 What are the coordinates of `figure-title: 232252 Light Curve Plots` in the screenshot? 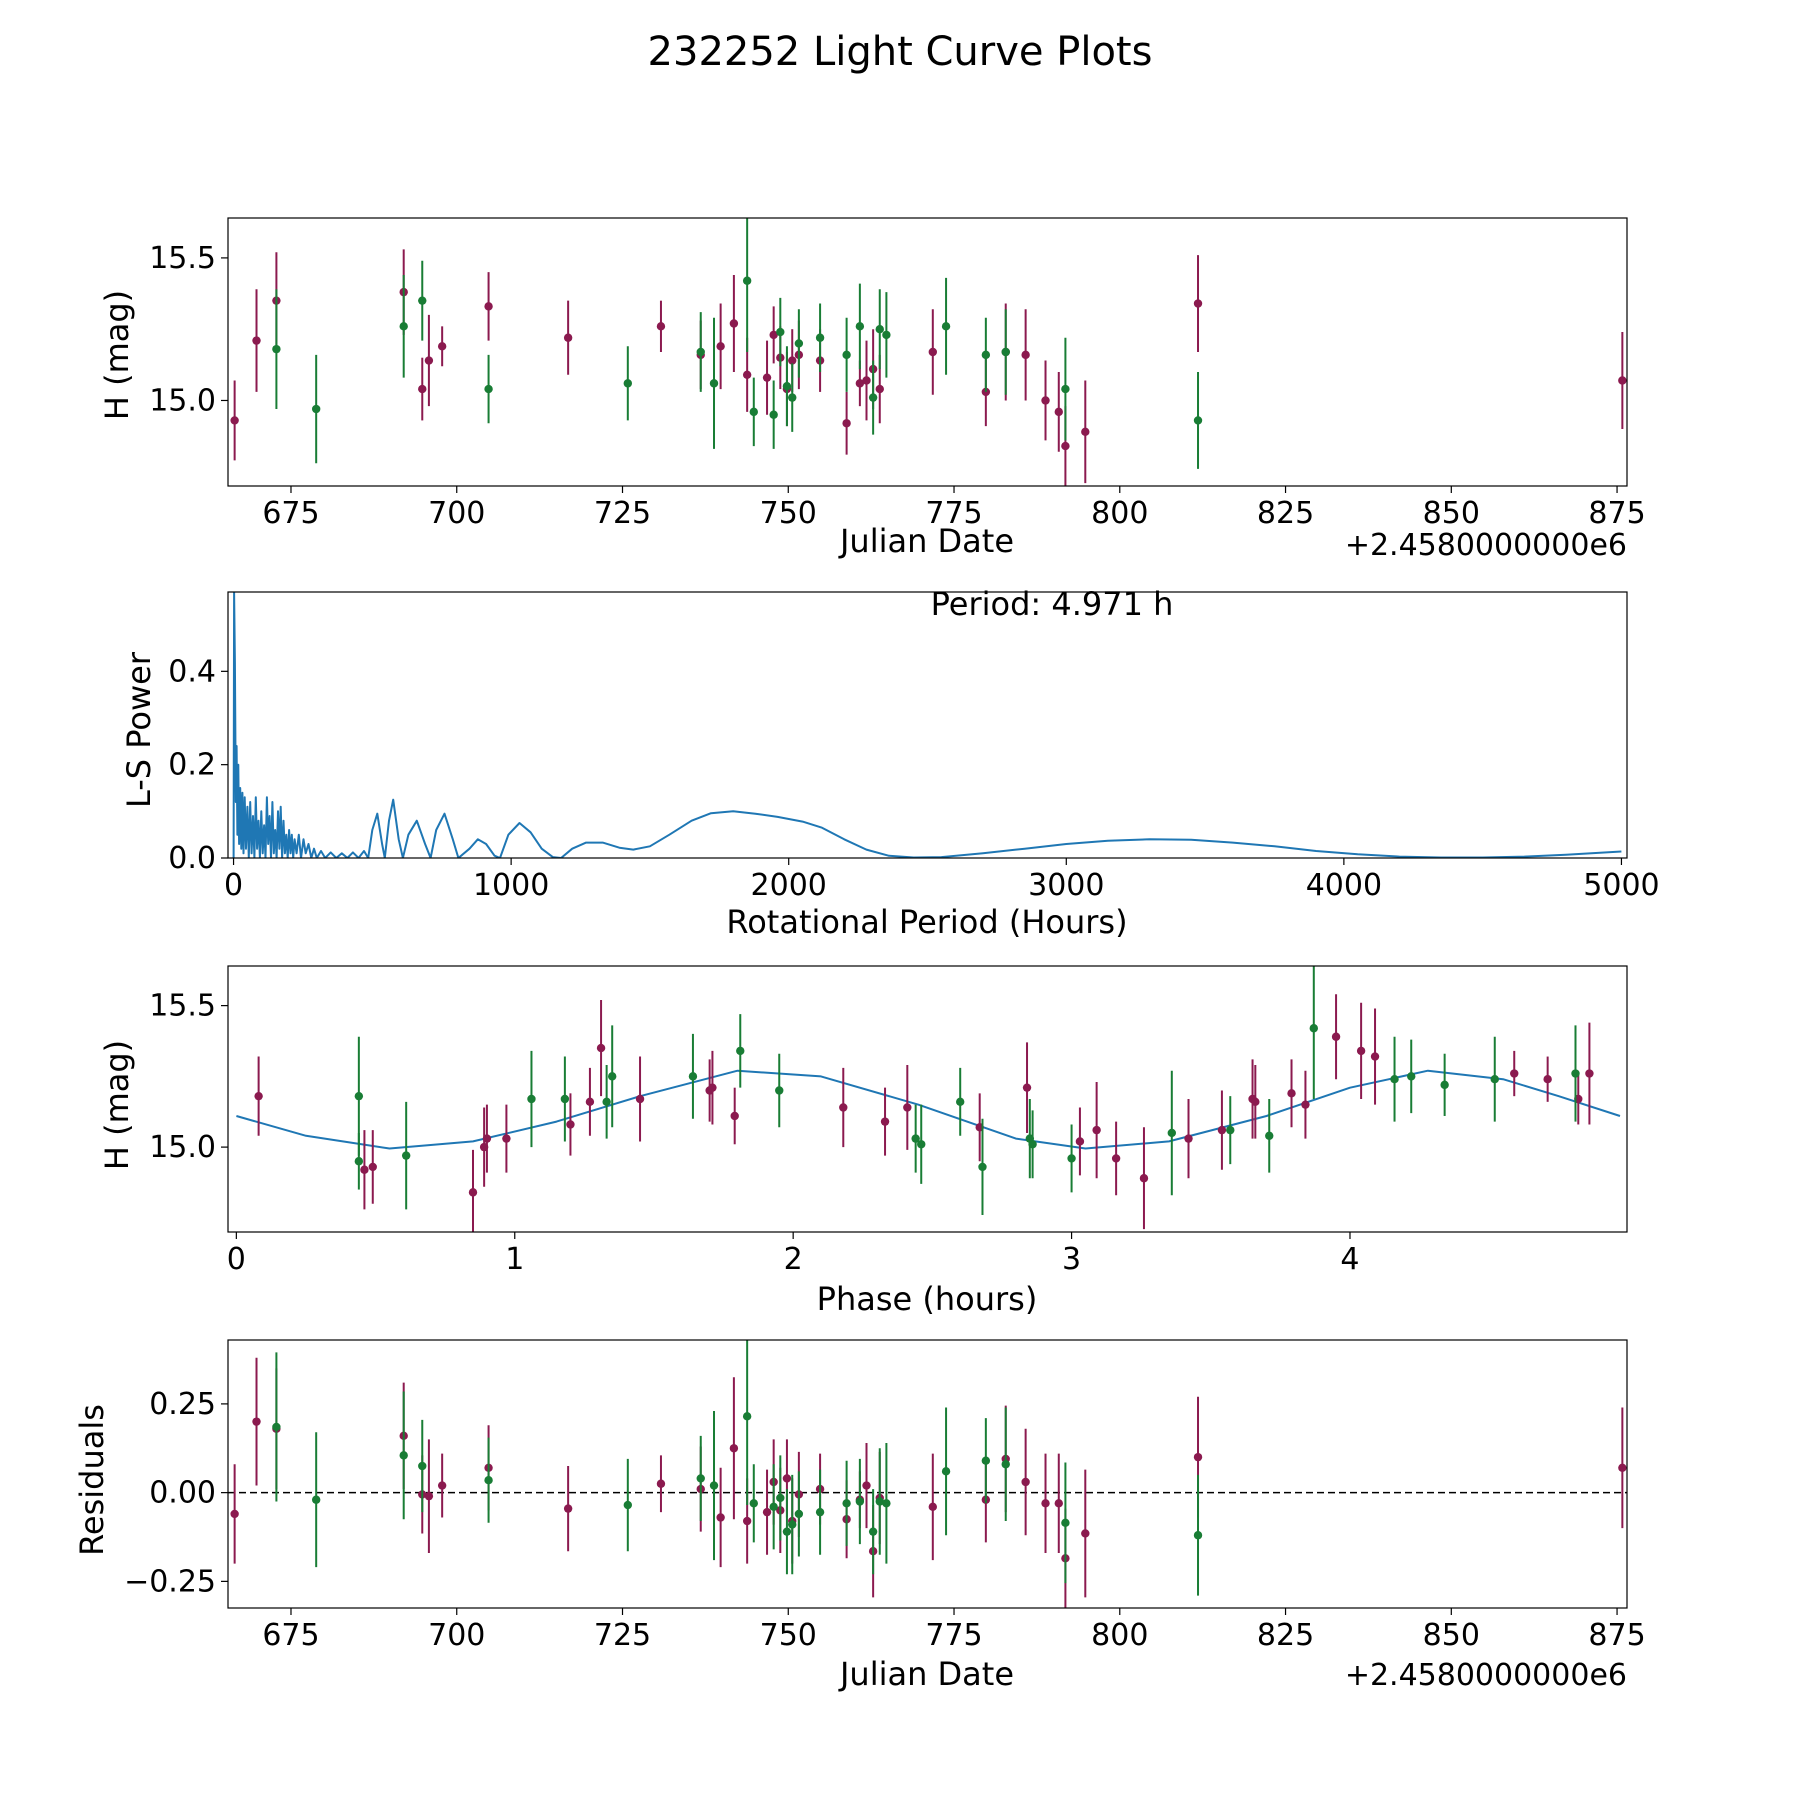 It's located at (900, 52).